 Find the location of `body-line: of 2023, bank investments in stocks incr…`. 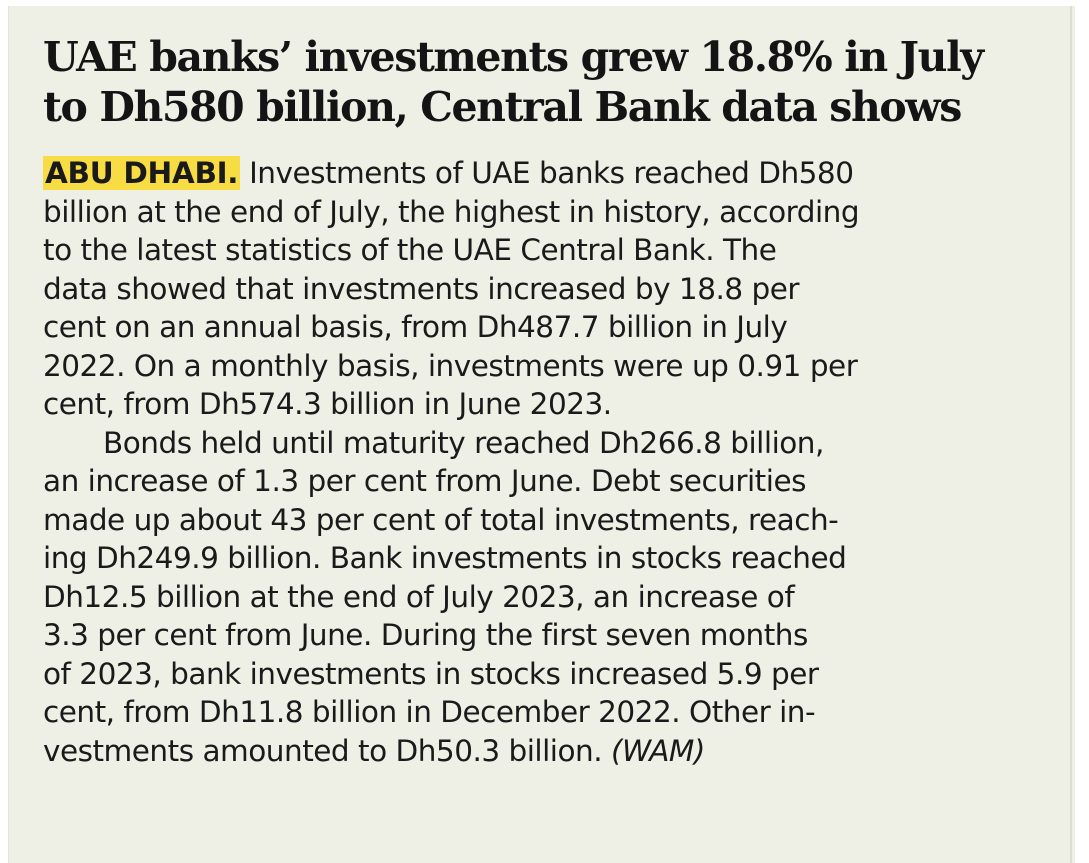

body-line: of 2023, bank investments in stocks incr… is located at coordinates (431, 673).